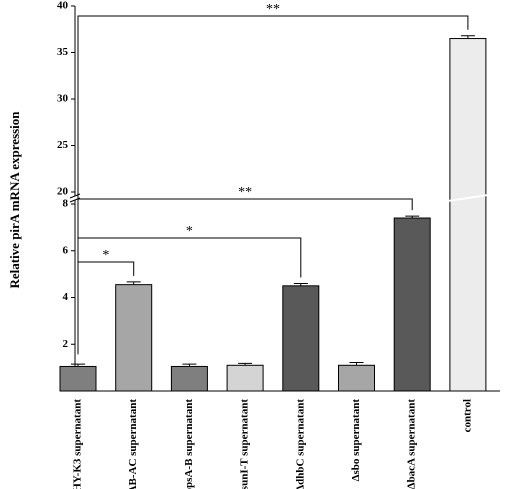 This screenshot has height=489, width=508. What do you see at coordinates (467, 415) in the screenshot?
I see `x-tick-label: control` at bounding box center [467, 415].